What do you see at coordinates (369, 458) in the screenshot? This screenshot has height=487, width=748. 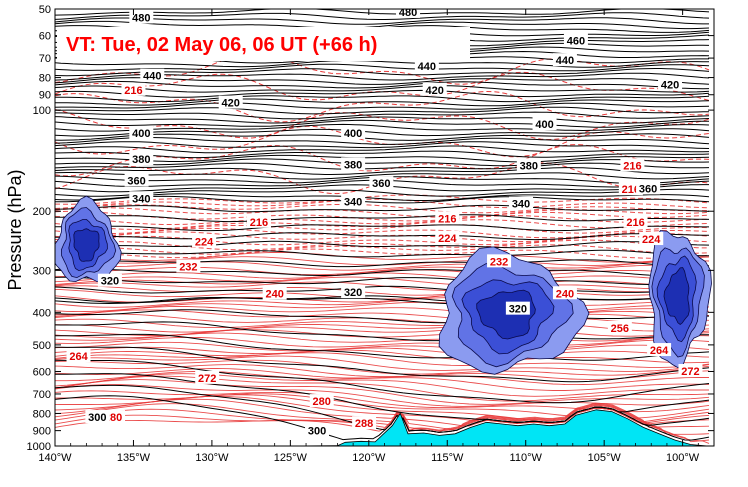 I see `x-tick-label: 120°W` at bounding box center [369, 458].